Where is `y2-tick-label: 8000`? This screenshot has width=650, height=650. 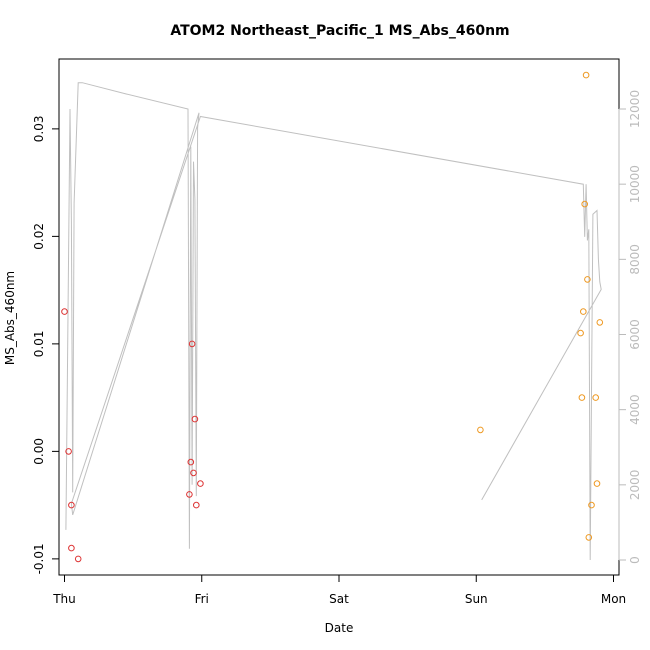 y2-tick-label: 8000 is located at coordinates (635, 259).